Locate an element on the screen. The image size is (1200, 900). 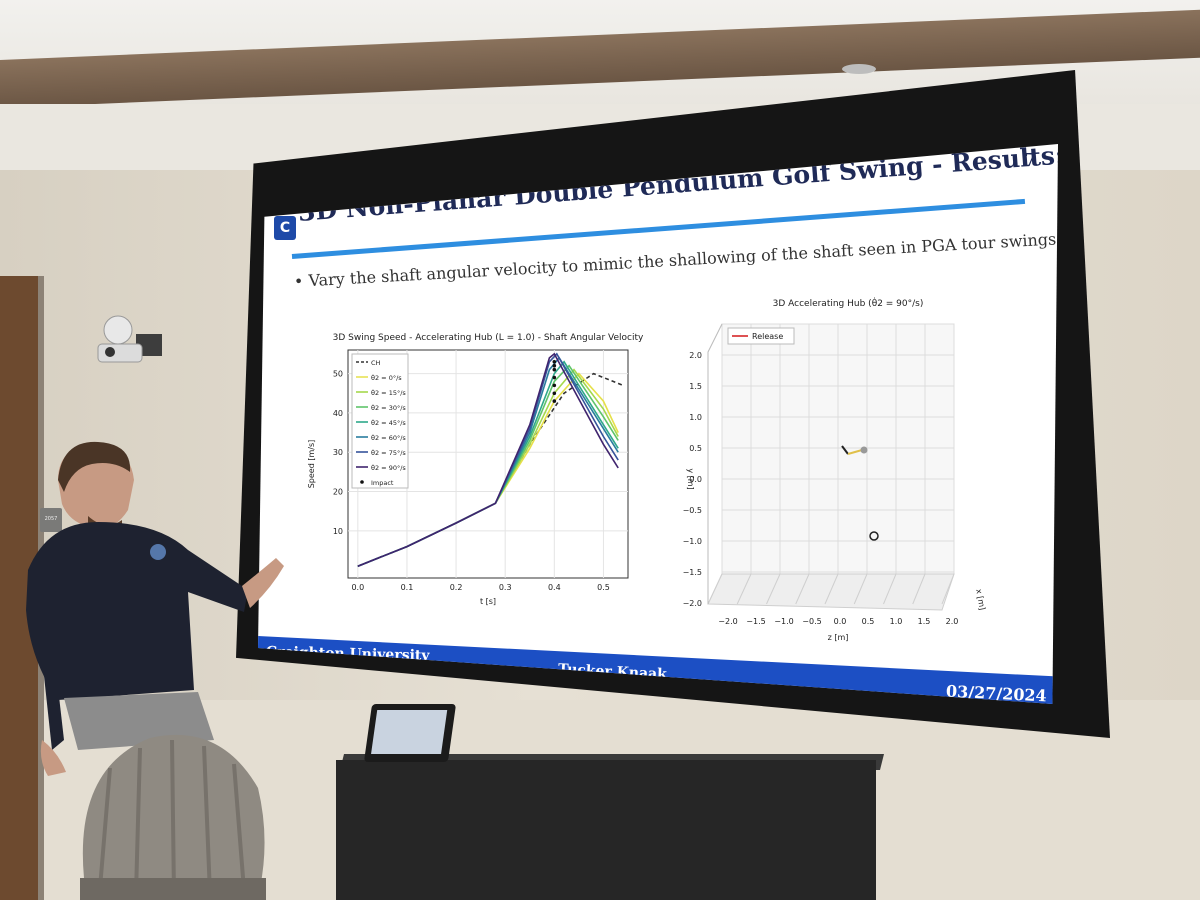
x-tick-label: 0.5 is located at coordinates (603, 587).